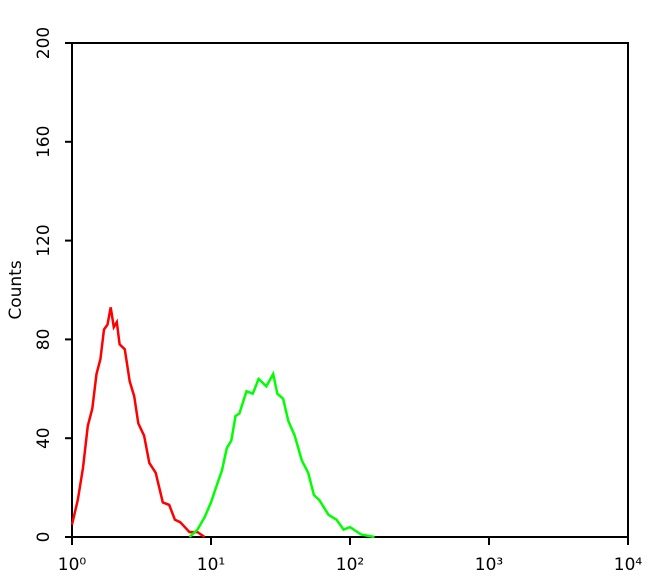  I want to click on x-tick-label: 10³, so click(489, 565).